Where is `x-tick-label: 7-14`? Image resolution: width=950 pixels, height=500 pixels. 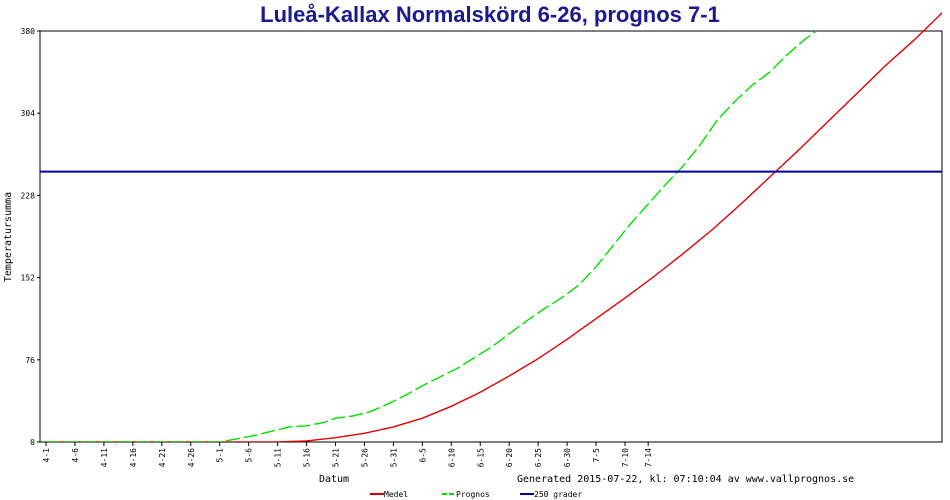 x-tick-label: 7-14 is located at coordinates (648, 457).